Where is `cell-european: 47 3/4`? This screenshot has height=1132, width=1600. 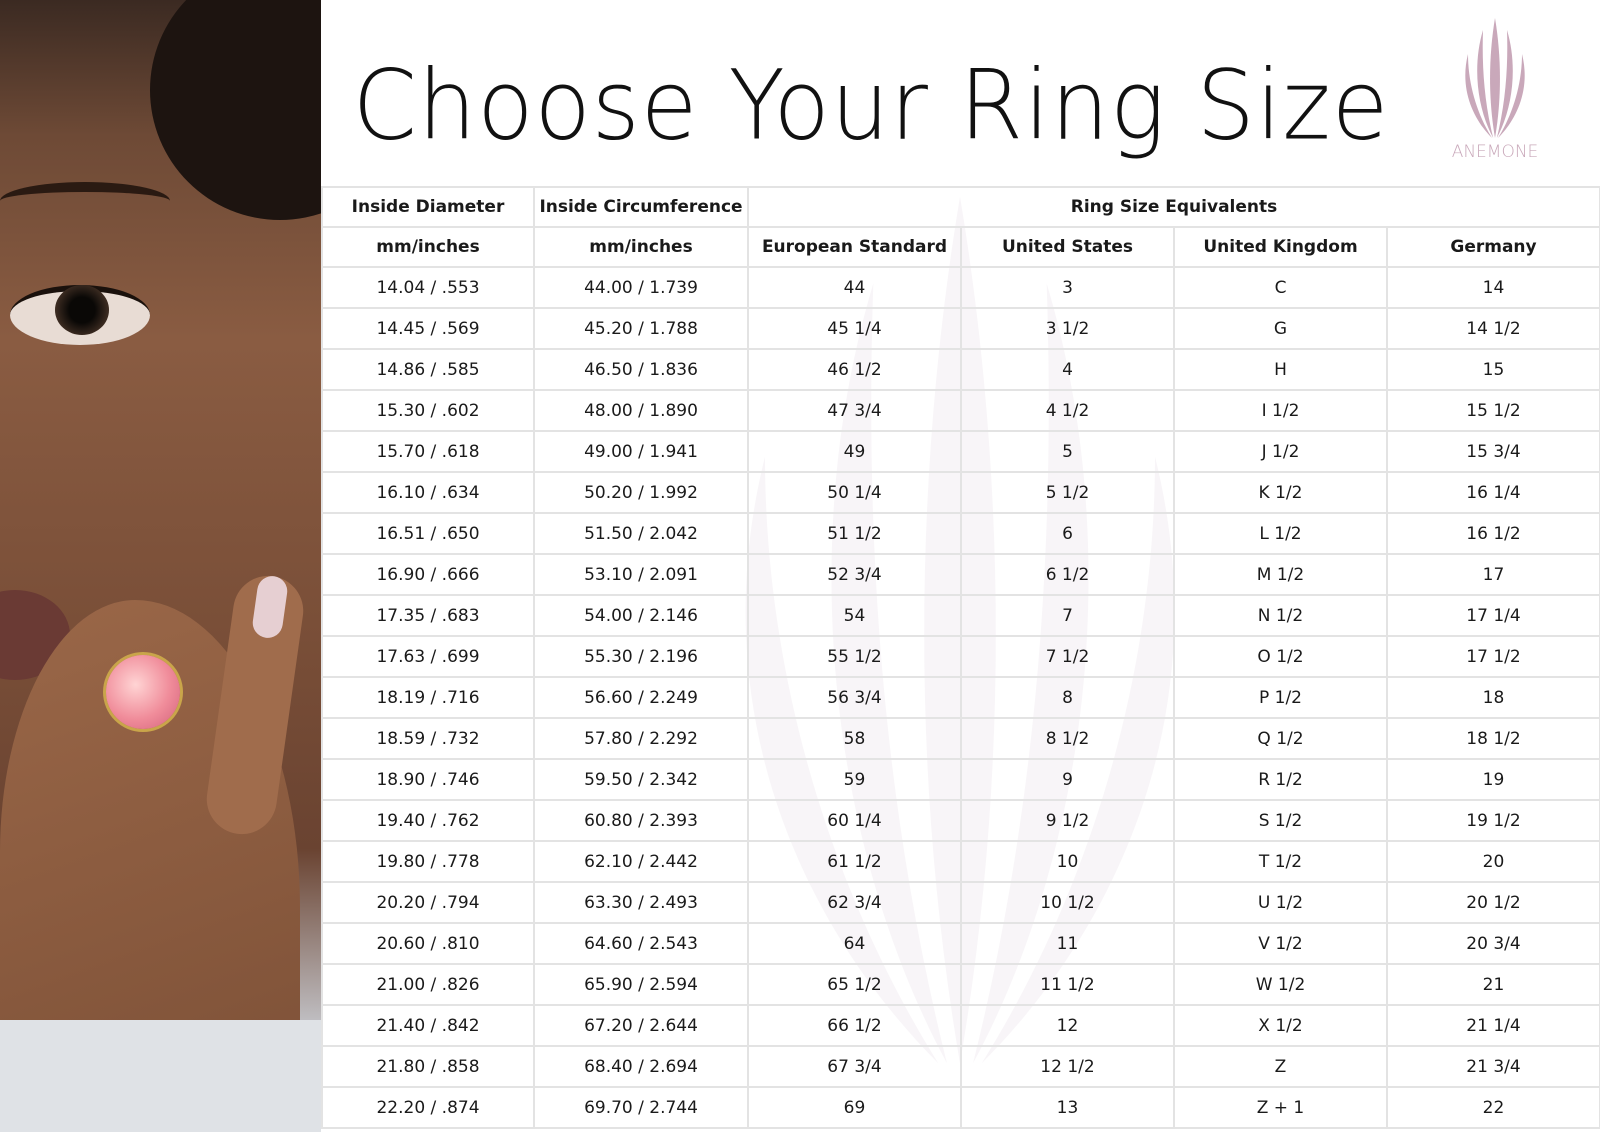
cell-european: 47 3/4 is located at coordinates (854, 410).